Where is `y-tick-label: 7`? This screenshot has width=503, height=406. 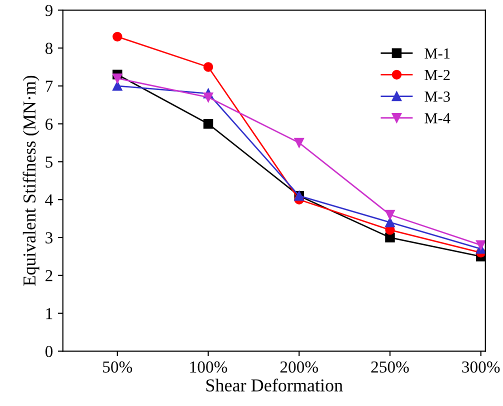 y-tick-label: 7 is located at coordinates (49, 86).